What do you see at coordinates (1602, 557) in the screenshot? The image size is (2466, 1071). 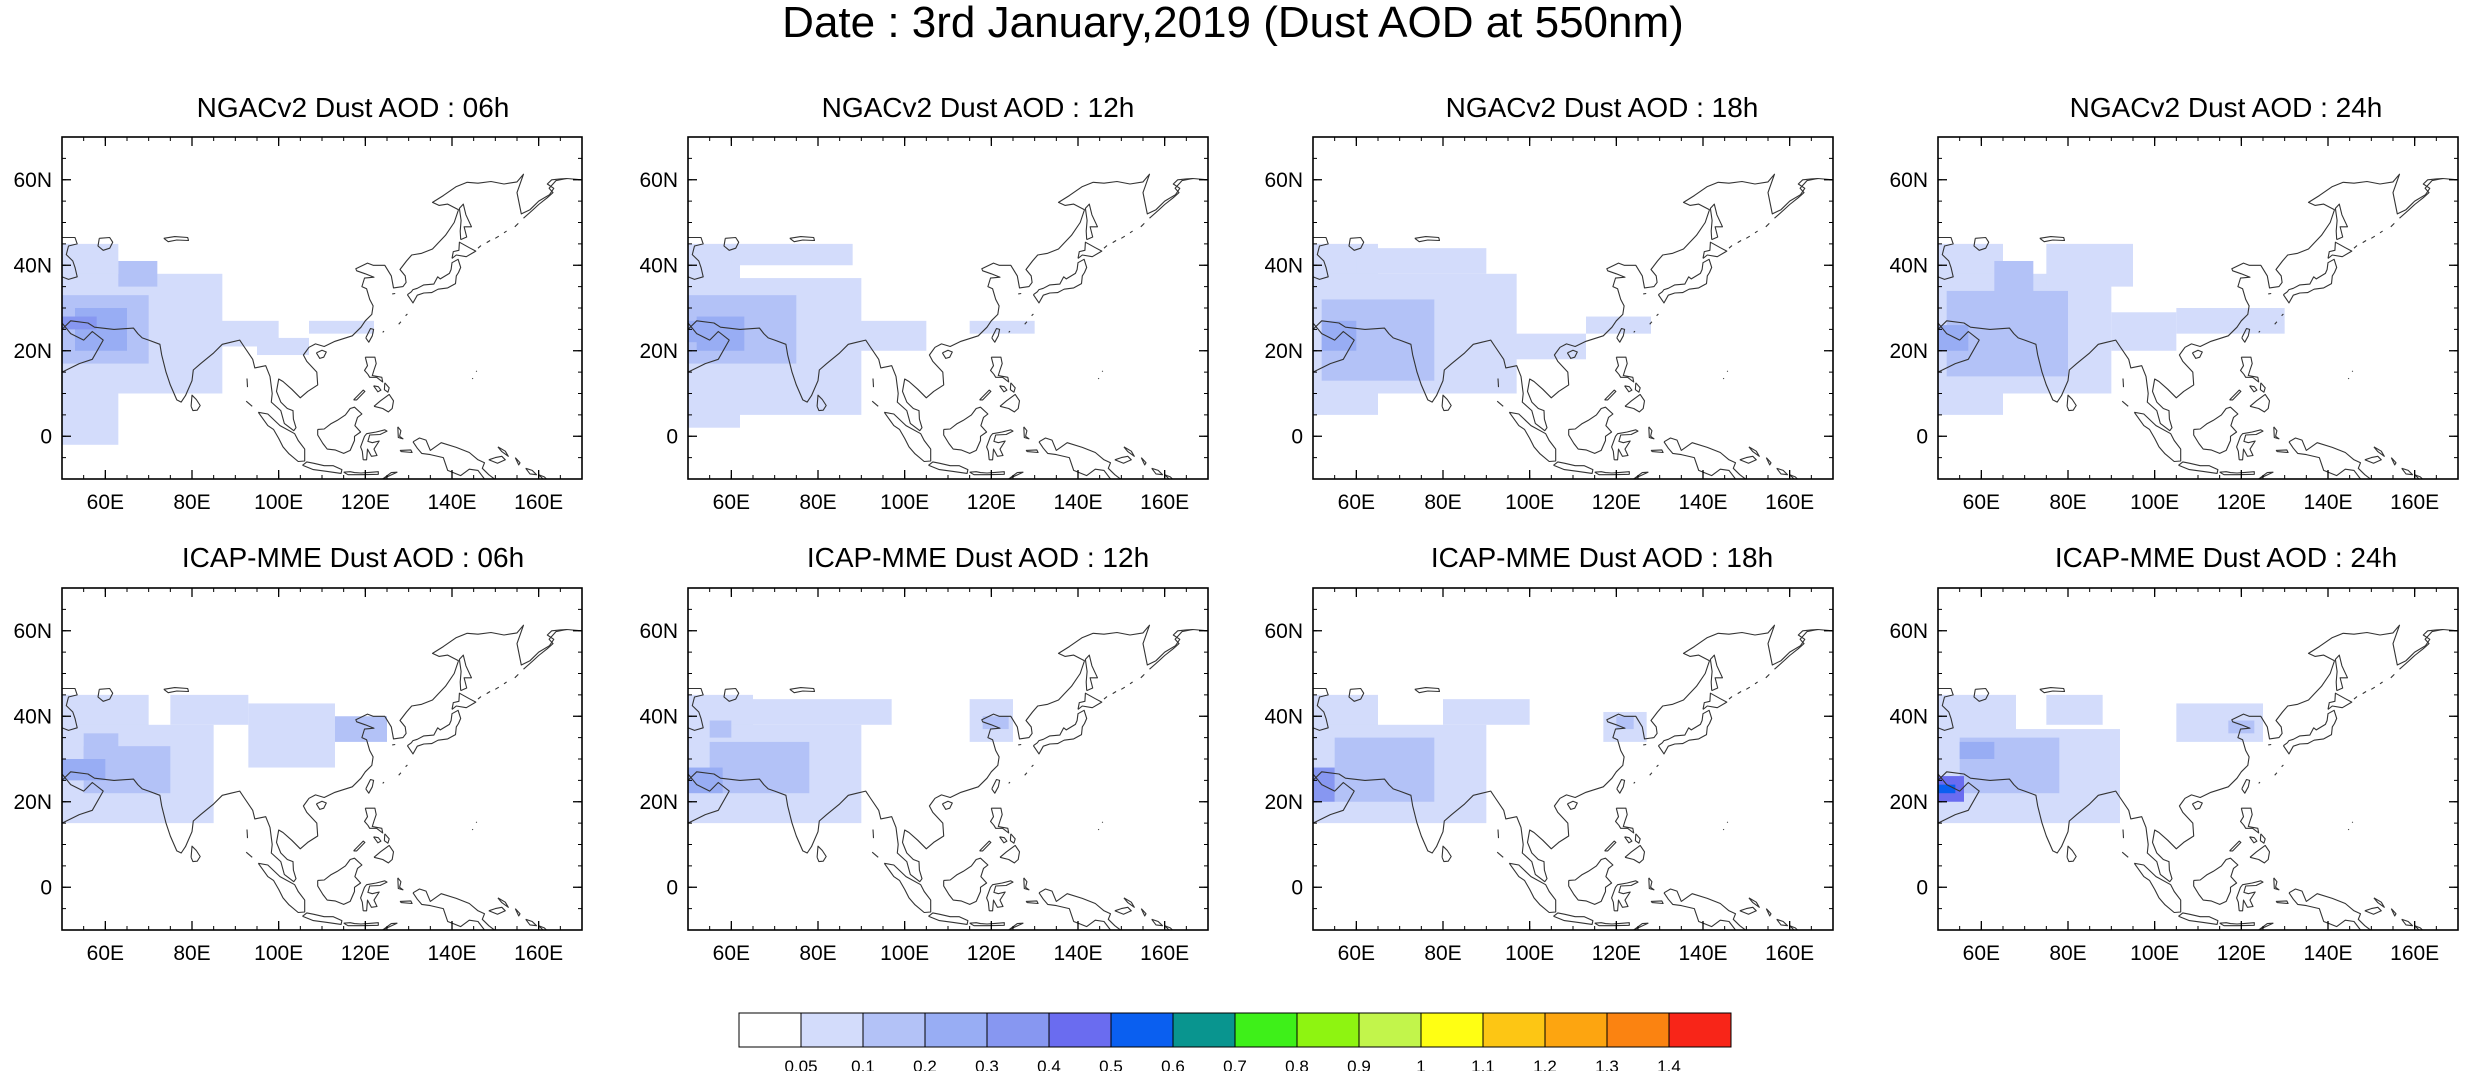 I see `panel-title-icap-18h: ICAP-MME Dust AOD : 18h` at bounding box center [1602, 557].